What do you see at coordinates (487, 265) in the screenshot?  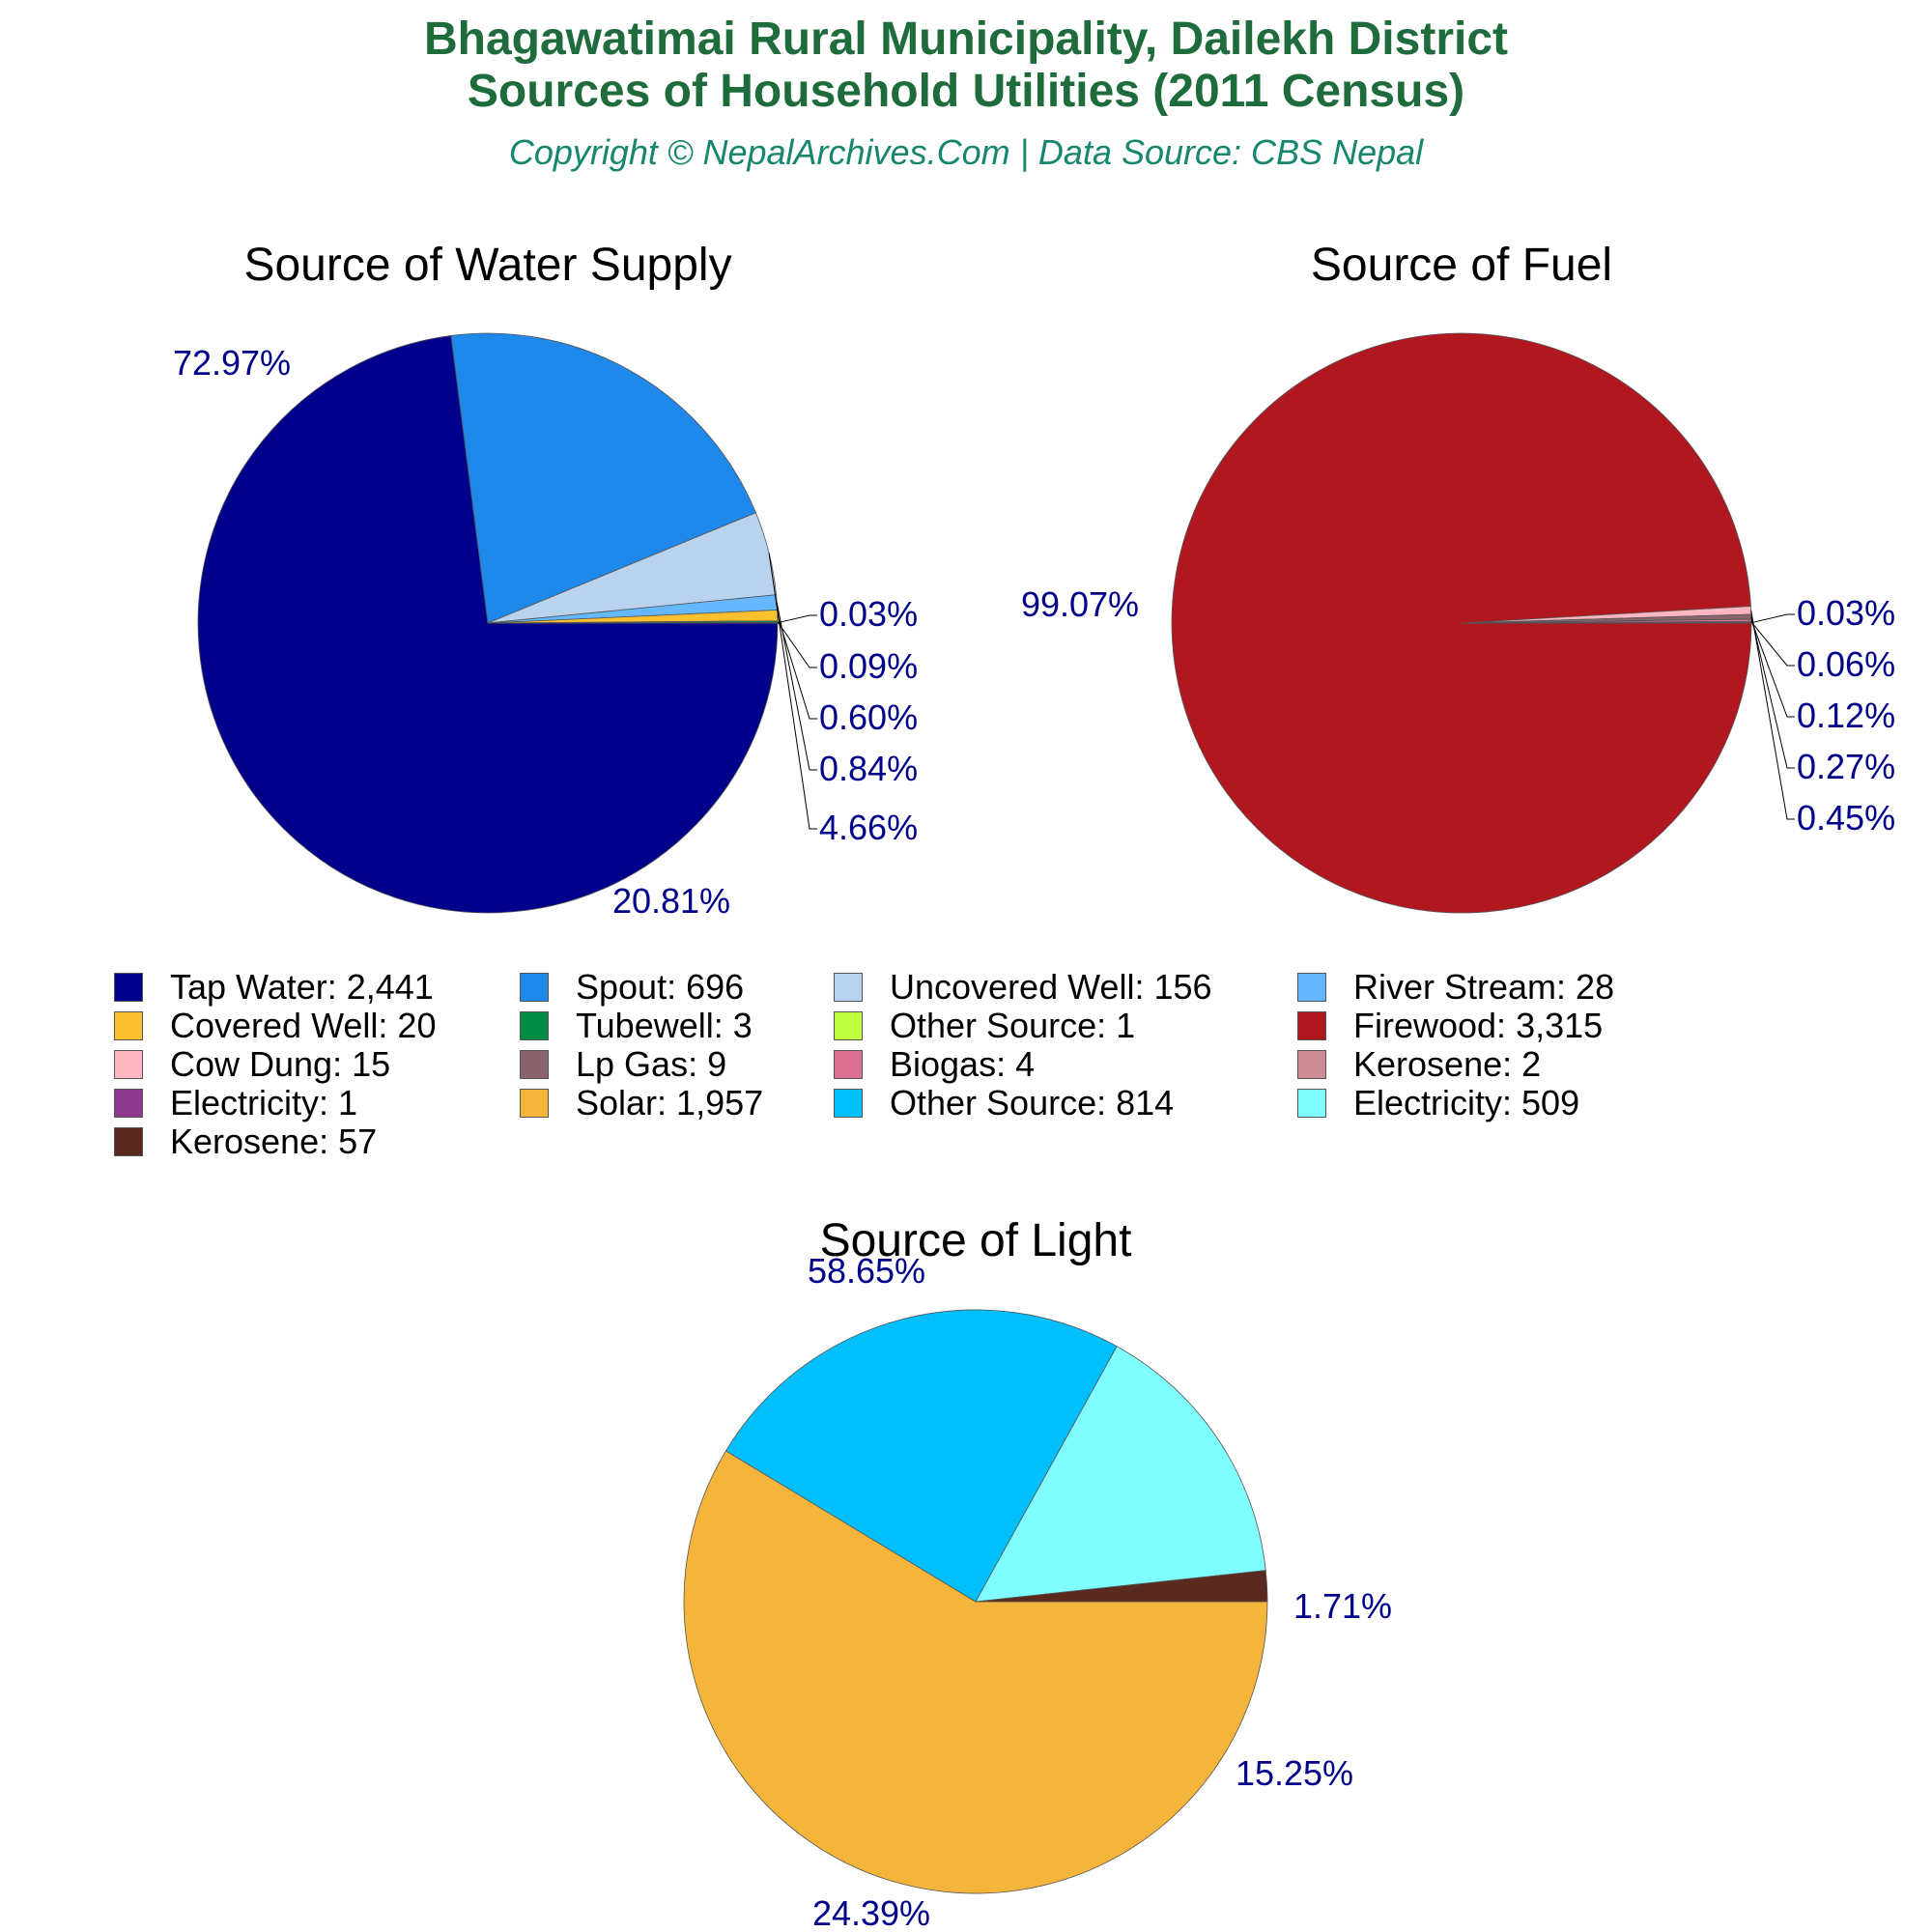 I see `pie-title: Source of Water Supply` at bounding box center [487, 265].